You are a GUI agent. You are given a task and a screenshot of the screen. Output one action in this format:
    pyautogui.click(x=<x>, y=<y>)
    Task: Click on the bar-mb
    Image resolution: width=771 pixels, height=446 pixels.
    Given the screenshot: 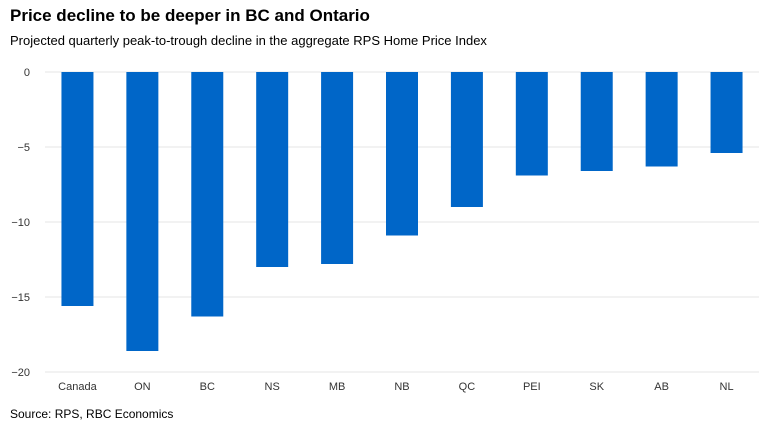 What is the action you would take?
    pyautogui.click(x=337, y=168)
    